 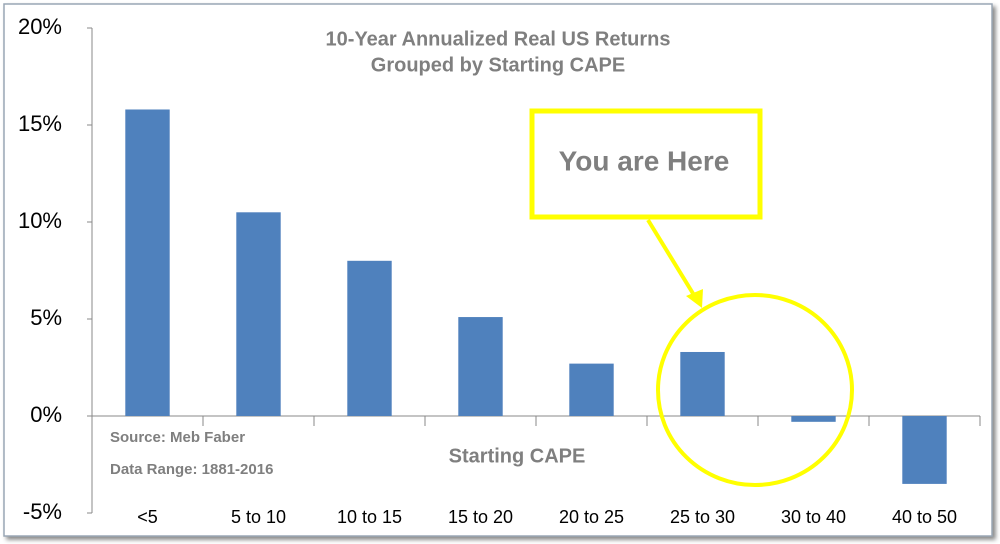 I want to click on y-tick-label: 15%, so click(x=40, y=123).